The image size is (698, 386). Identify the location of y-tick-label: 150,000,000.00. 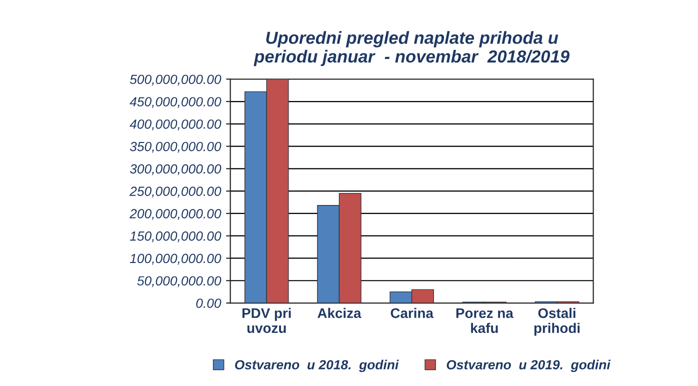
(176, 236).